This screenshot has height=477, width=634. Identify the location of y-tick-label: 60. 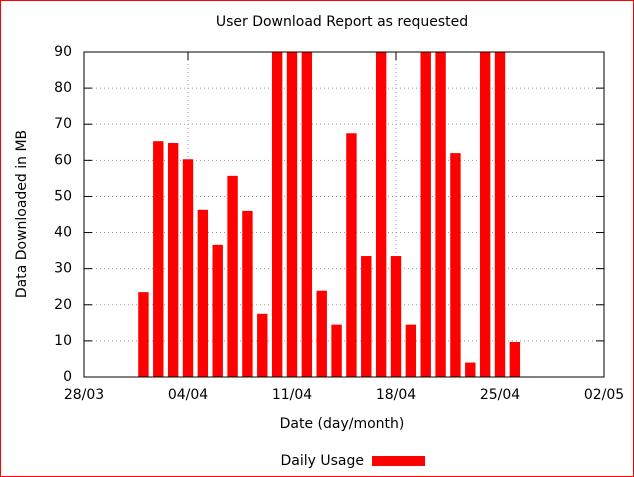
(63, 160).